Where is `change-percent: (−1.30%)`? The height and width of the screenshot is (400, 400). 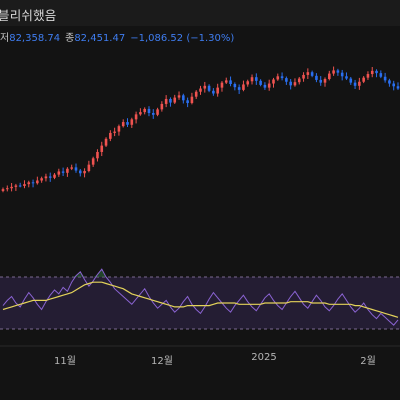
change-percent: (−1.30%) is located at coordinates (210, 38).